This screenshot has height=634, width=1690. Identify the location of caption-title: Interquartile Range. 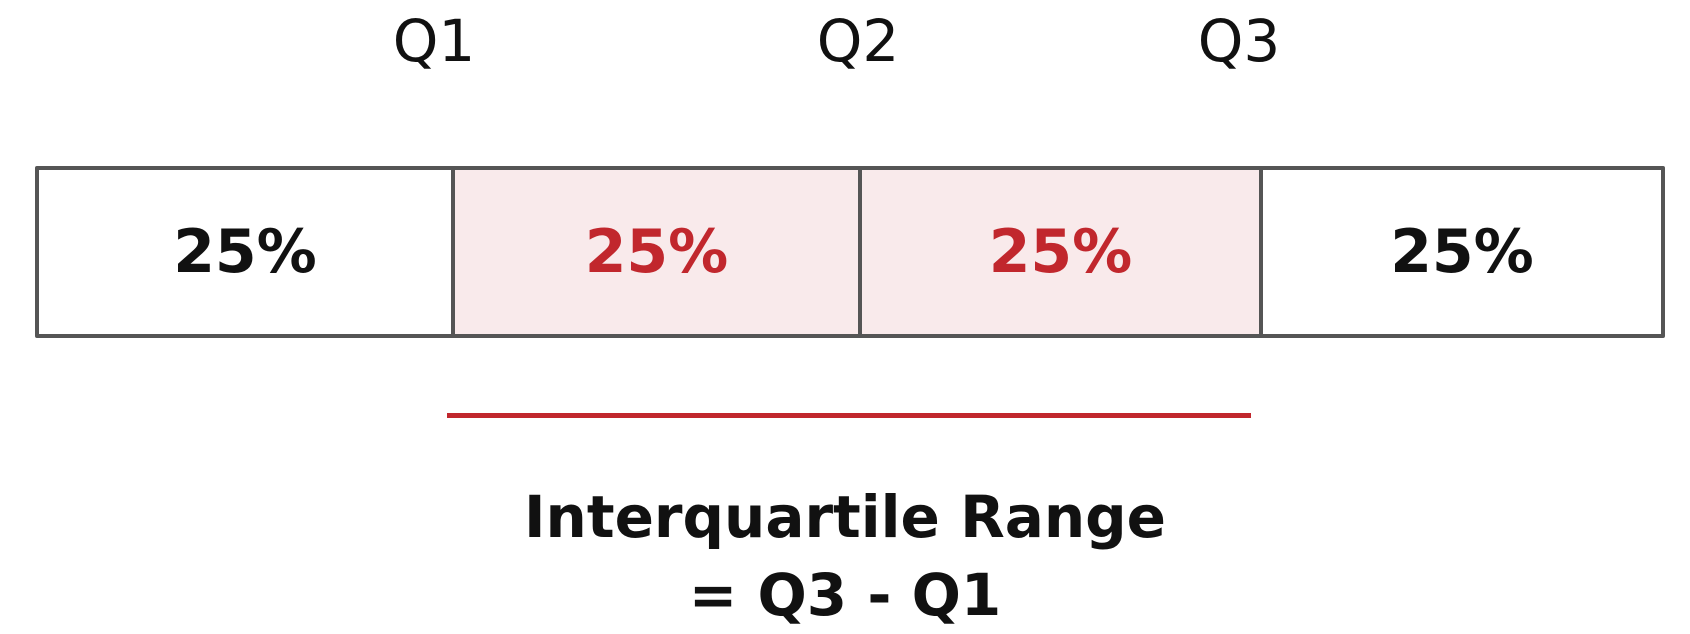
(845, 517).